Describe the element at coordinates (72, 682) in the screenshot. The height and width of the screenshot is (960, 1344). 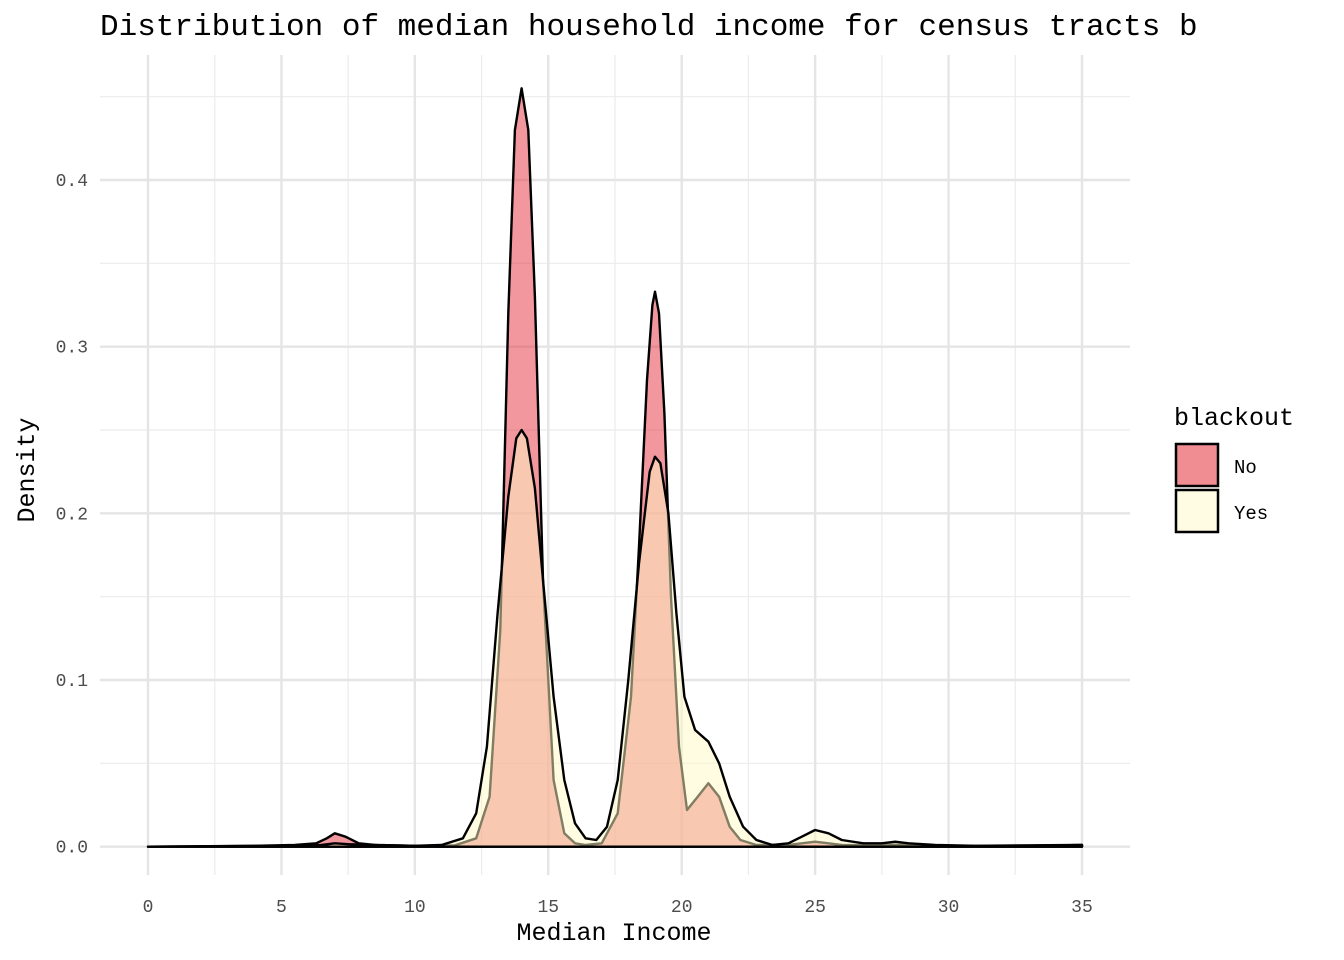
I see `y-tick-label: 0.1` at that location.